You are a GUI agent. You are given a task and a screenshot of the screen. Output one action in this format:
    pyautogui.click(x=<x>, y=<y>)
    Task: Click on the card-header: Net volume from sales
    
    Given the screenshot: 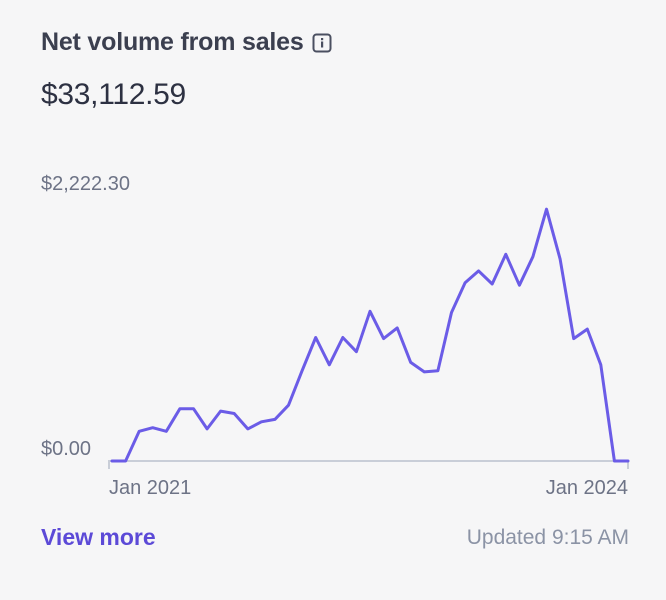 What is the action you would take?
    pyautogui.click(x=186, y=42)
    